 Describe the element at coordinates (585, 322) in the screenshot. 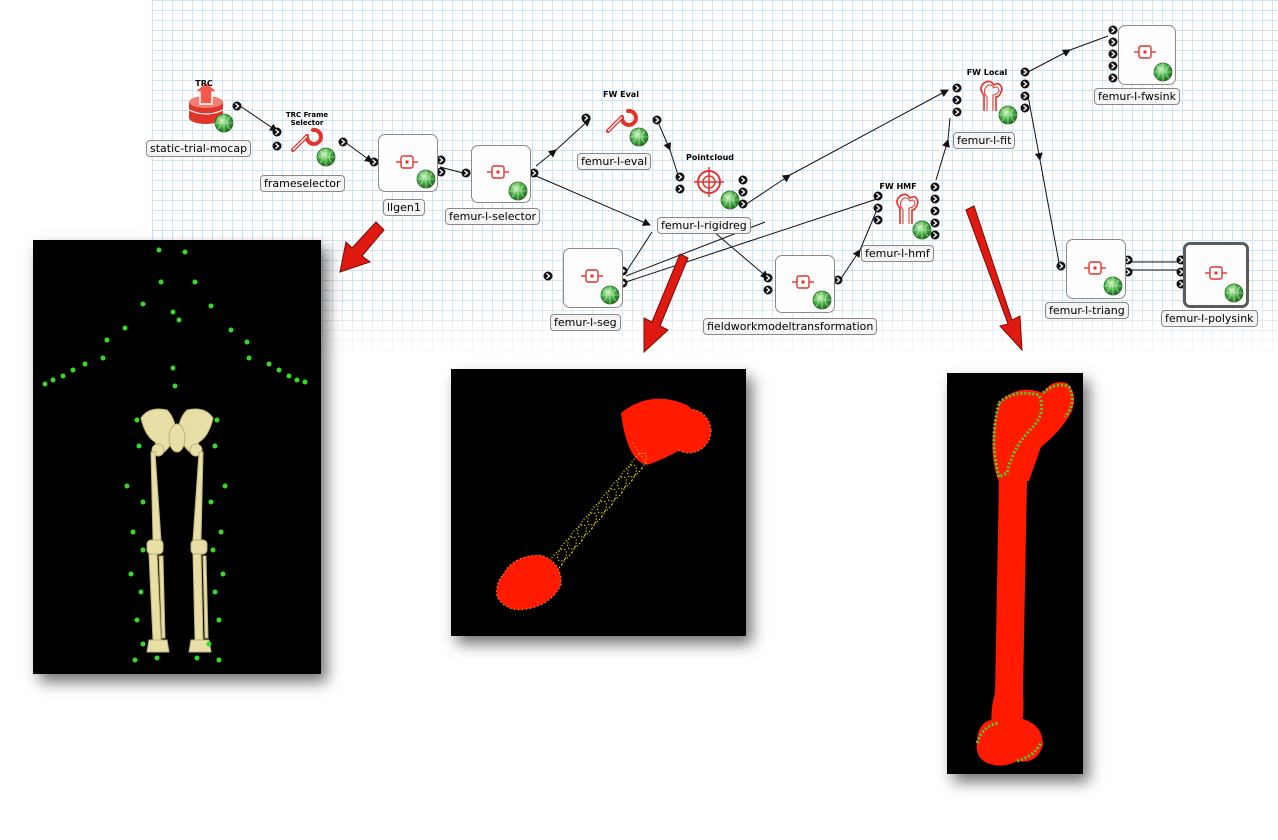

I see `femur-l-seg-label: femur-l-seg` at that location.